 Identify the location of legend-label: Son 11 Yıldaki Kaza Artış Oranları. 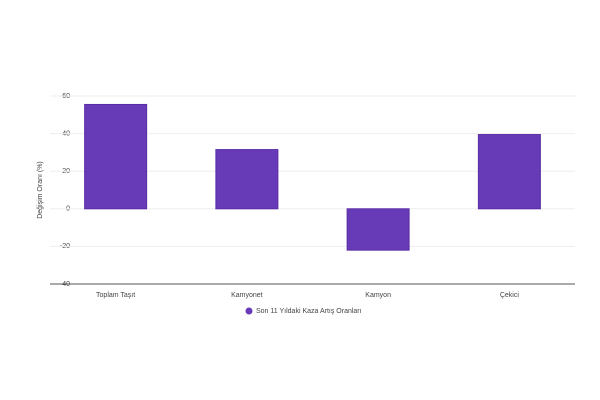
(309, 311).